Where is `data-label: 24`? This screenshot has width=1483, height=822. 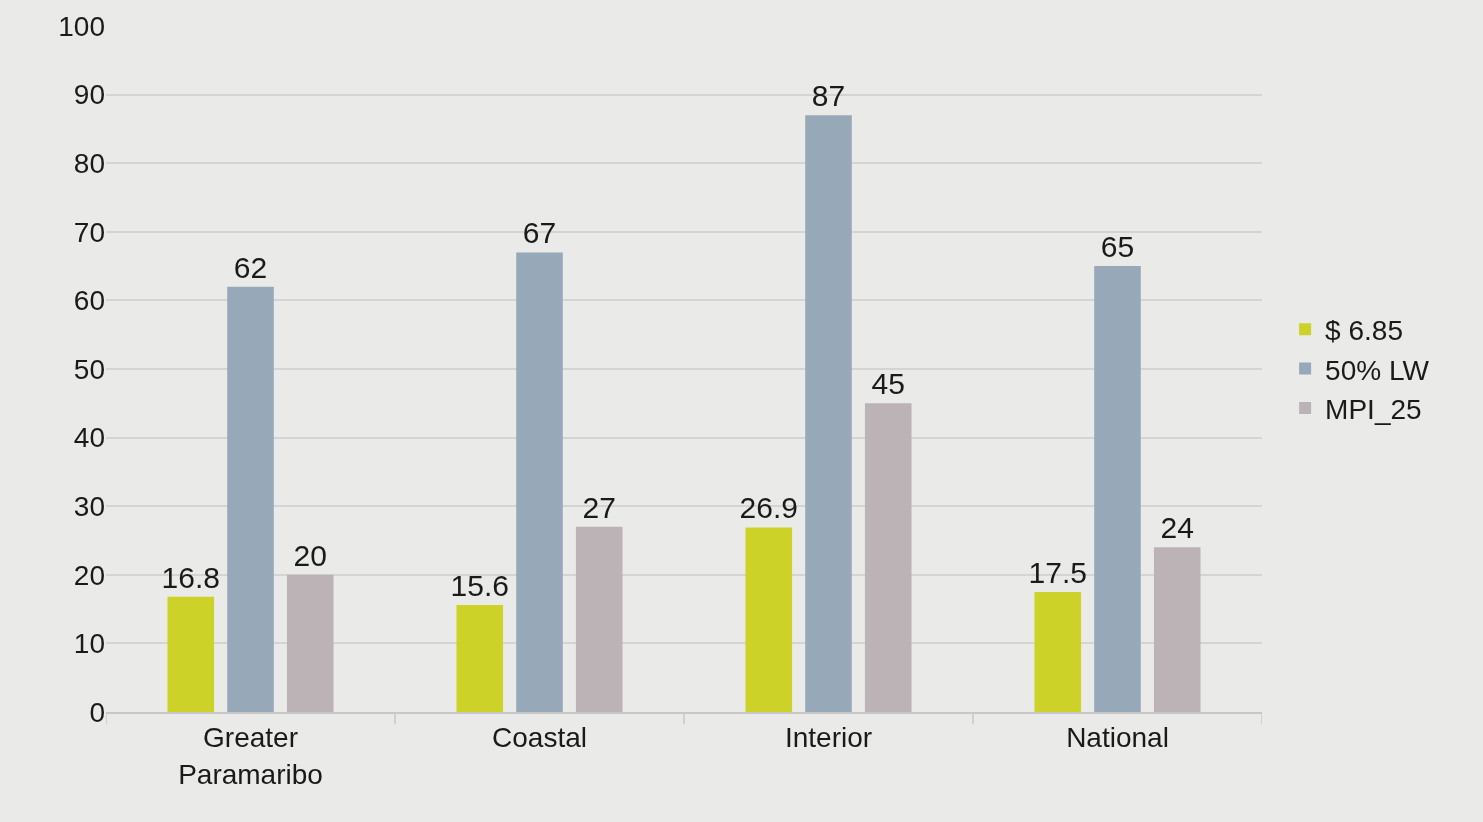
data-label: 24 is located at coordinates (1177, 528).